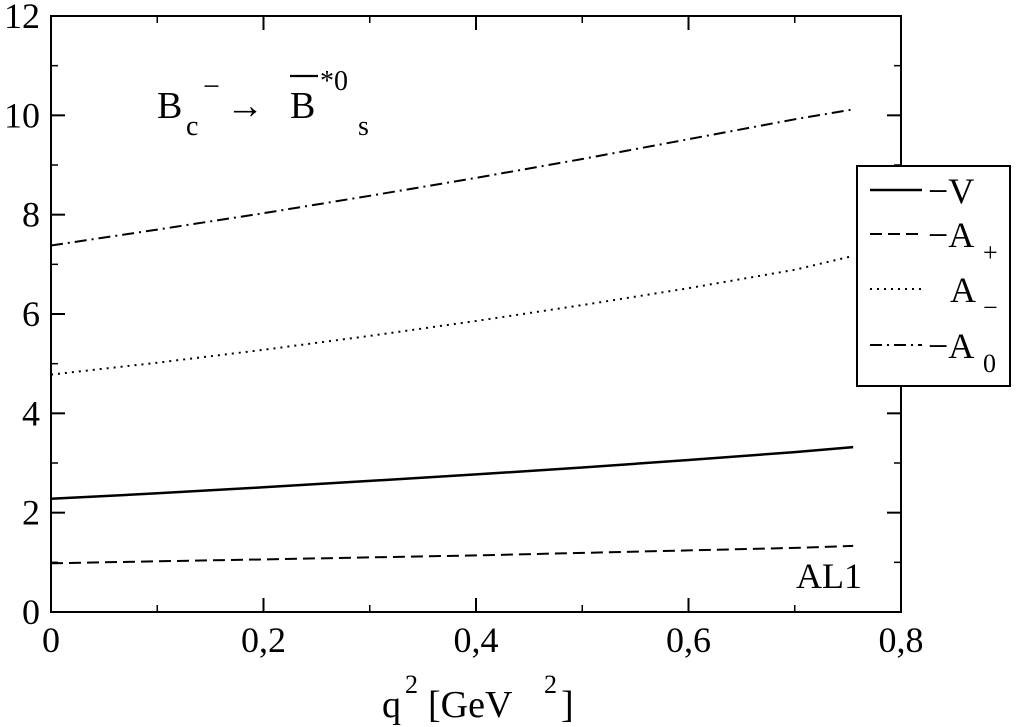 The image size is (1018, 727). I want to click on legend-box, so click(933, 276).